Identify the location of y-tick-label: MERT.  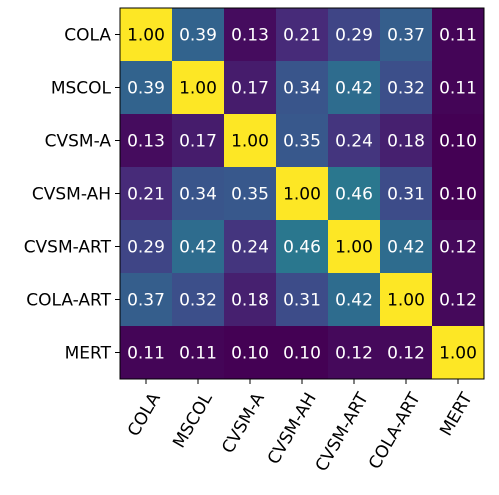
(88, 354).